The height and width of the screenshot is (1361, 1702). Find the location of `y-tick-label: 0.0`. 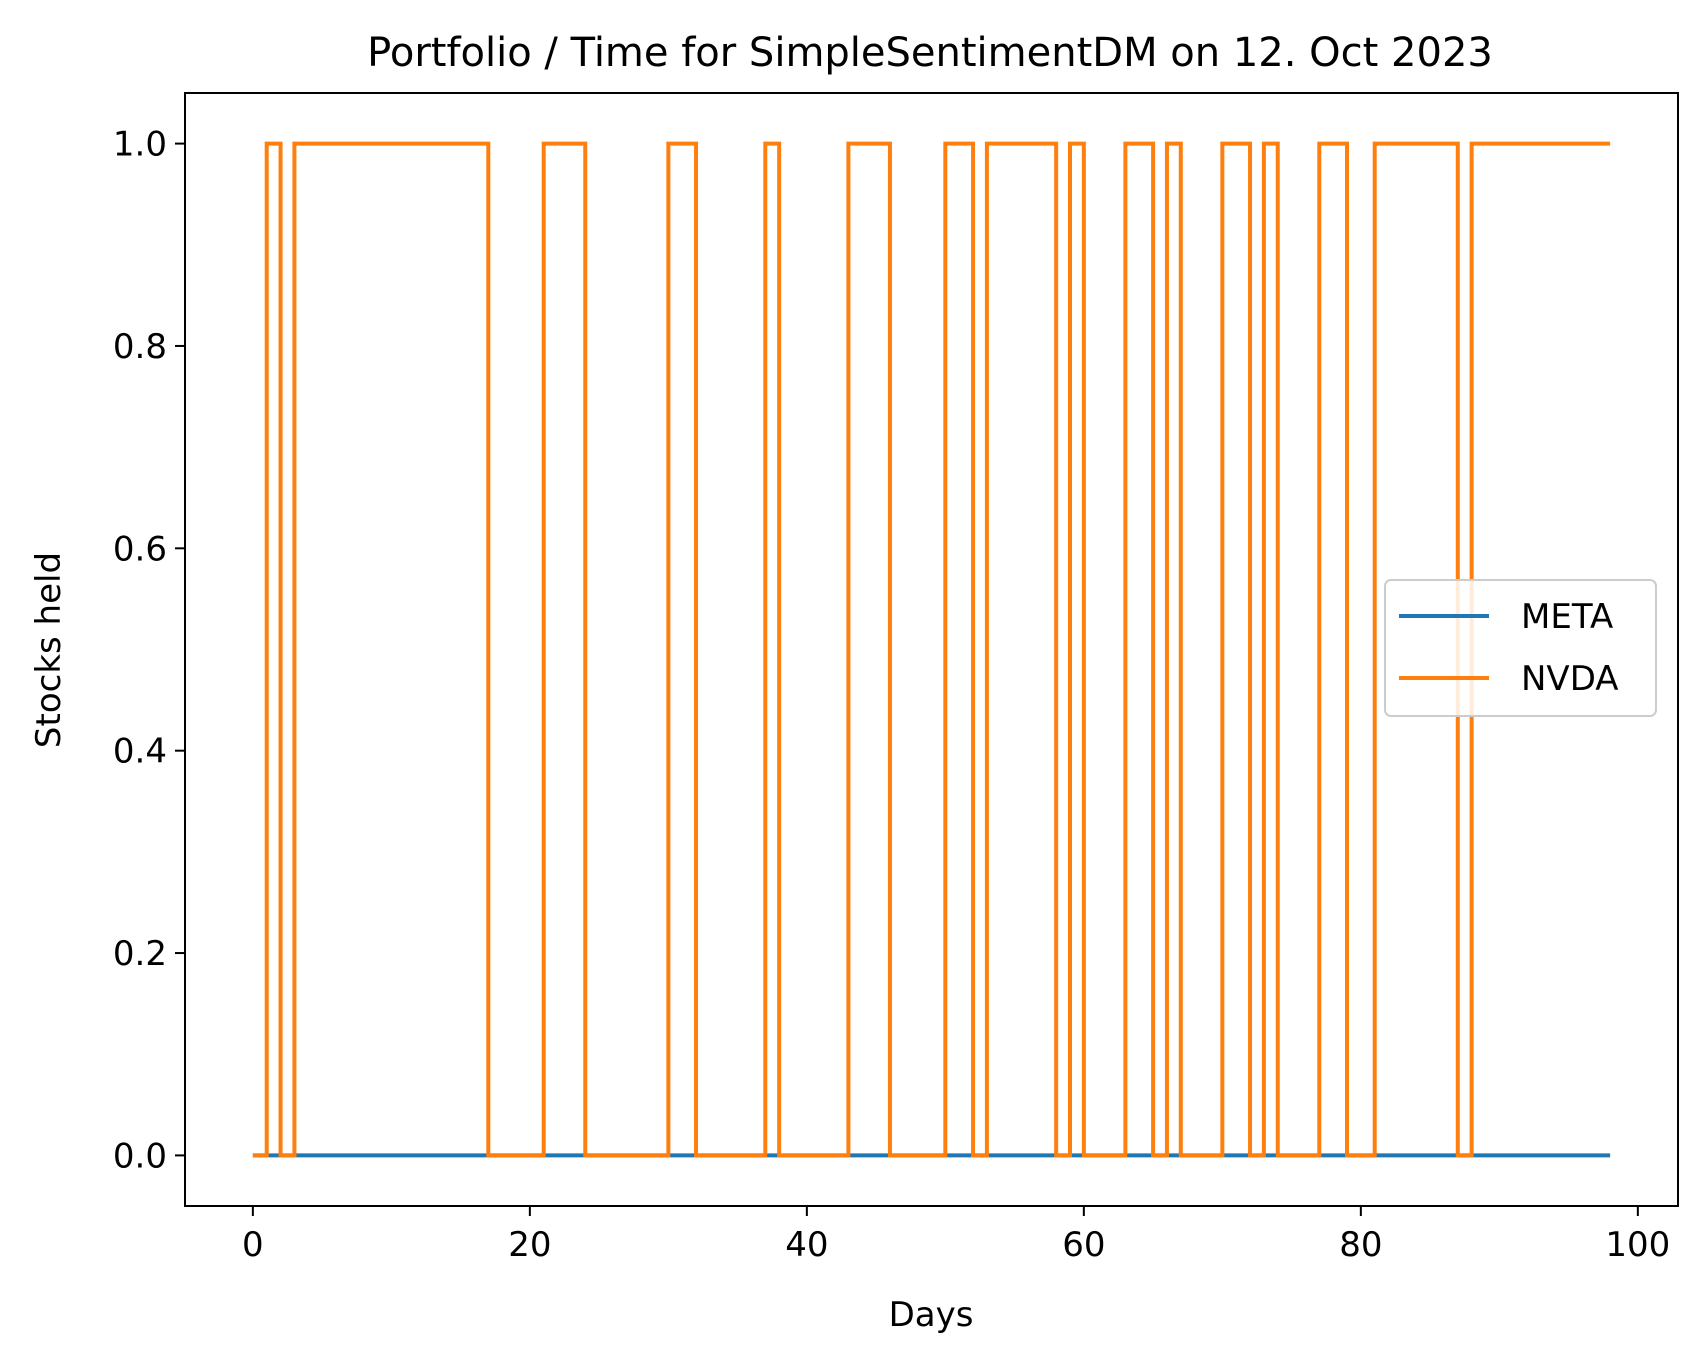

y-tick-label: 0.0 is located at coordinates (140, 1156).